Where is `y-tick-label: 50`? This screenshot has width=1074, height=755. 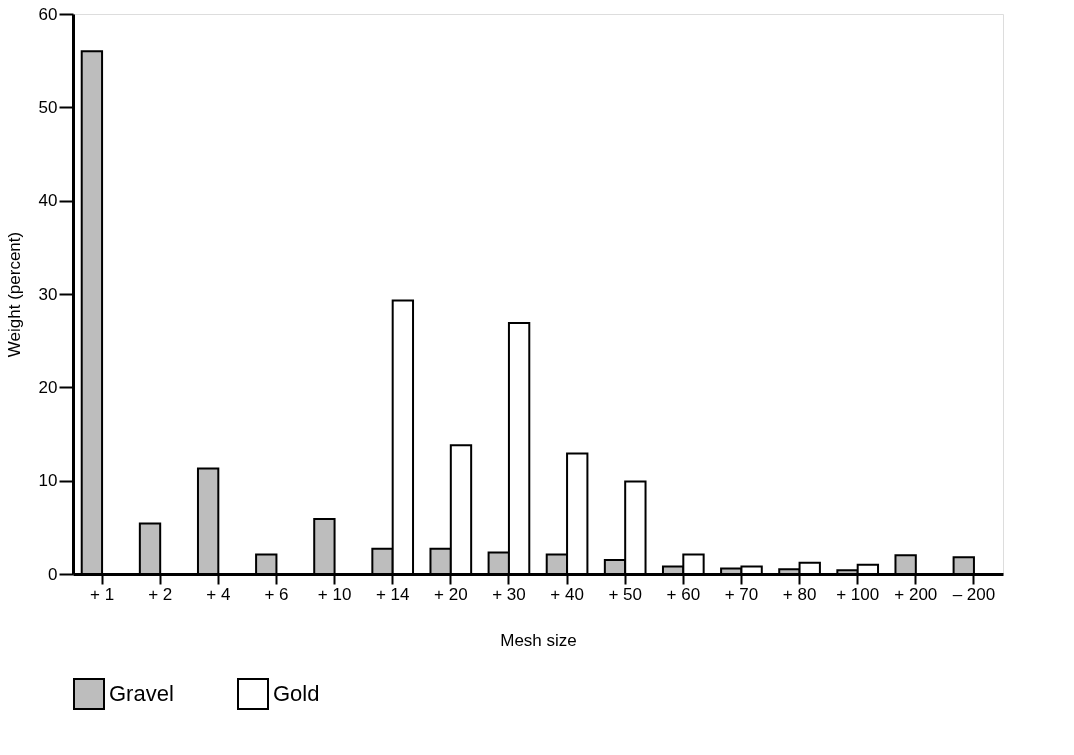
y-tick-label: 50 is located at coordinates (48, 107).